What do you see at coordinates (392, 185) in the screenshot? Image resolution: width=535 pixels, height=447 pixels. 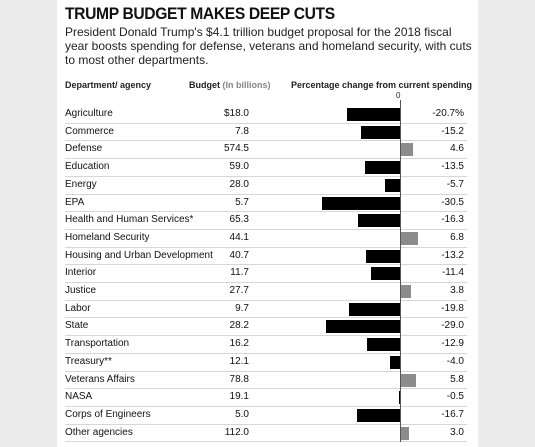 I see `pct-bar-energy` at bounding box center [392, 185].